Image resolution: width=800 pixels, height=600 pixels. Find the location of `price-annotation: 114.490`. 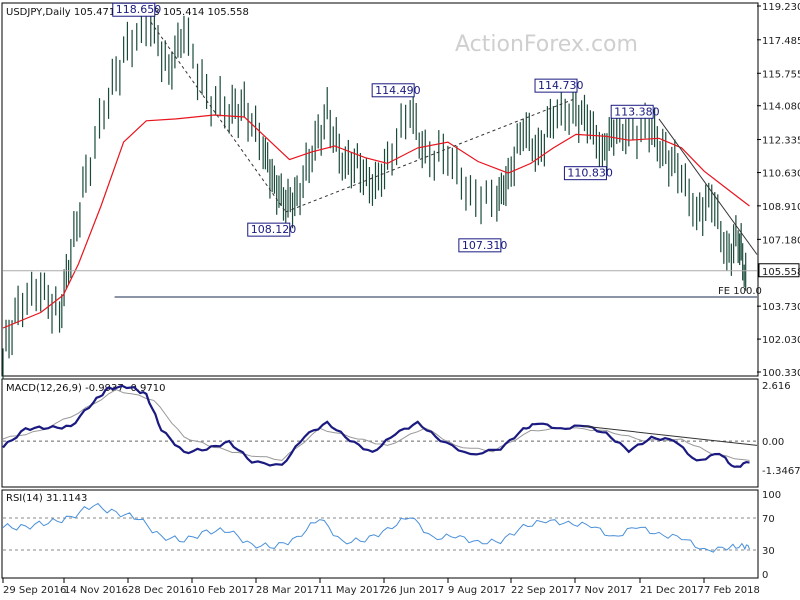

price-annotation: 114.490 is located at coordinates (396, 90).